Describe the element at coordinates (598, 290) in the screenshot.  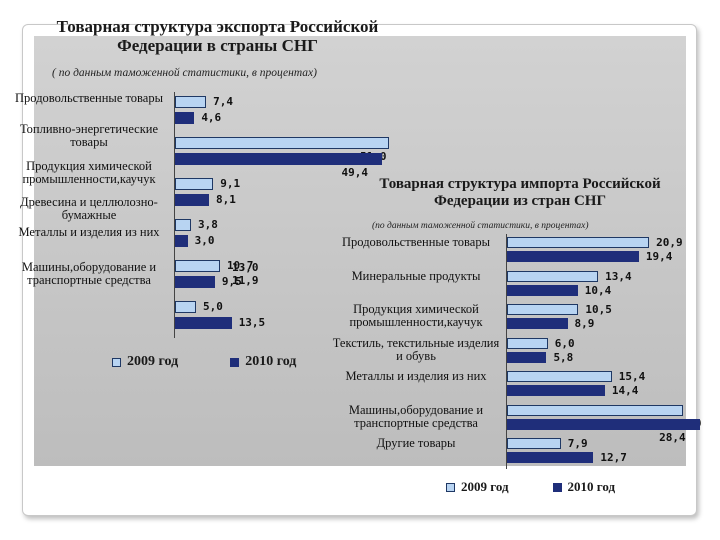
I see `data-label: 10,4` at that location.